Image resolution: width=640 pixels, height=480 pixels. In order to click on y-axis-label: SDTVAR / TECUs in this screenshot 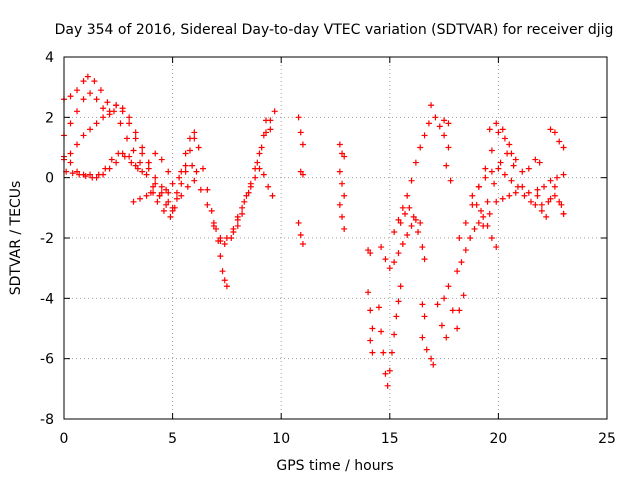, I will do `click(16, 238)`.